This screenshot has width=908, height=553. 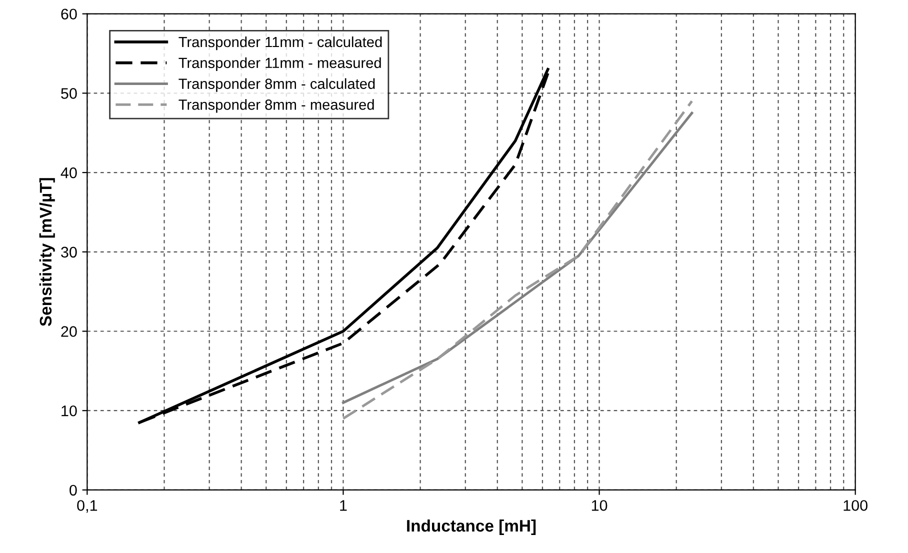 What do you see at coordinates (276, 85) in the screenshot?
I see `legend-label: Transponder 8mm - calculated` at bounding box center [276, 85].